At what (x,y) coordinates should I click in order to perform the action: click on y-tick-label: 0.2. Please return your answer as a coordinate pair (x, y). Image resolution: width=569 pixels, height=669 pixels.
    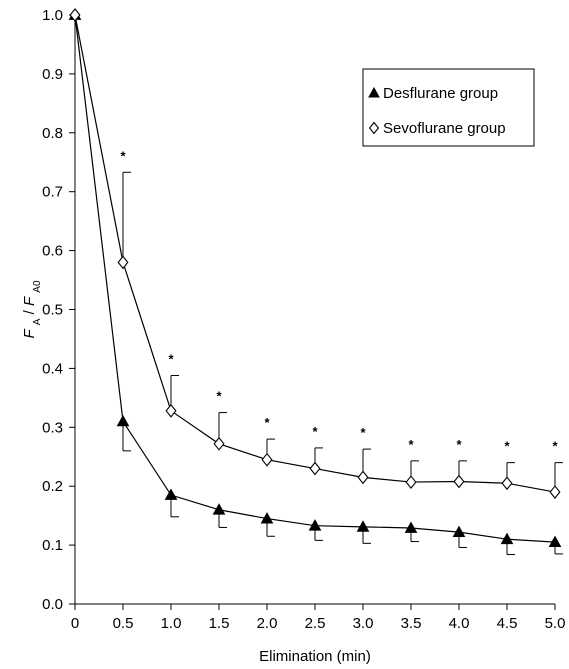
    Looking at the image, I should click on (52, 486).